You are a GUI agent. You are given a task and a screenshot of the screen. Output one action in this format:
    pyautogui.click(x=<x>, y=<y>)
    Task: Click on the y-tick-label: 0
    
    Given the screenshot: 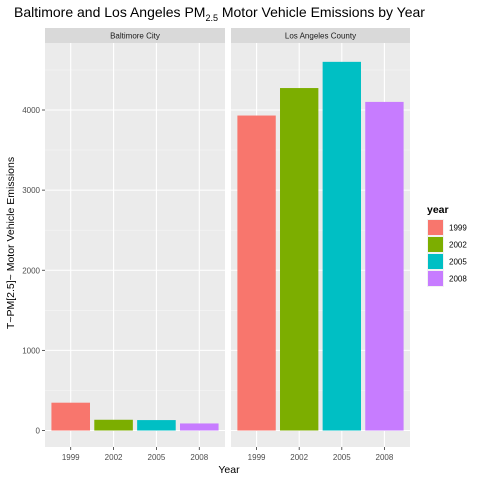 What is the action you would take?
    pyautogui.click(x=38, y=431)
    